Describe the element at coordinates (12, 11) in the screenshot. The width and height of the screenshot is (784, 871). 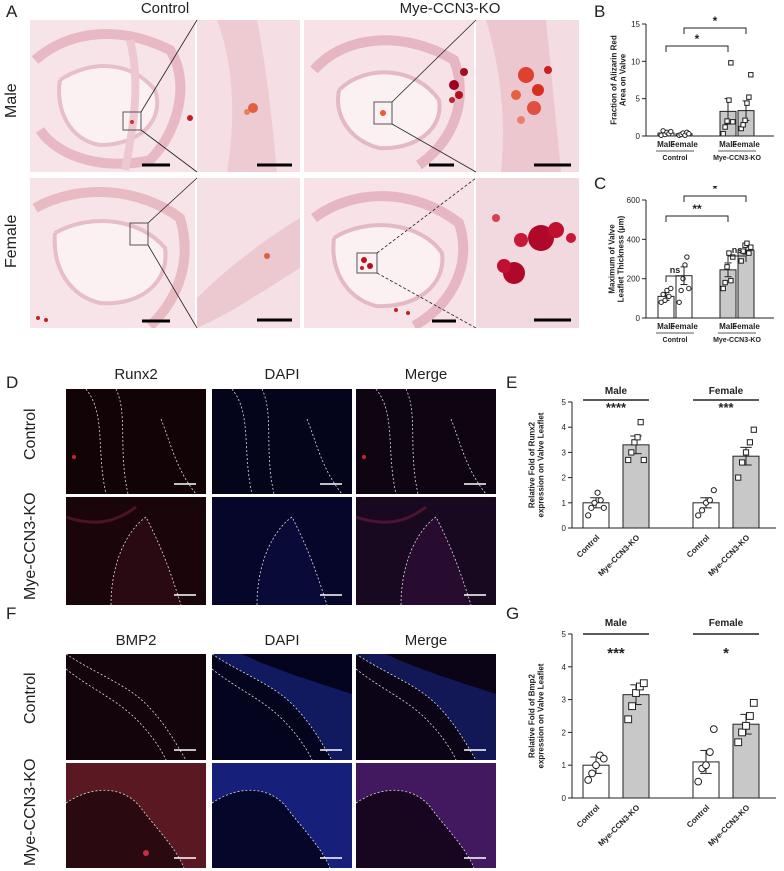
I see `panel-letter-a: A` at that location.